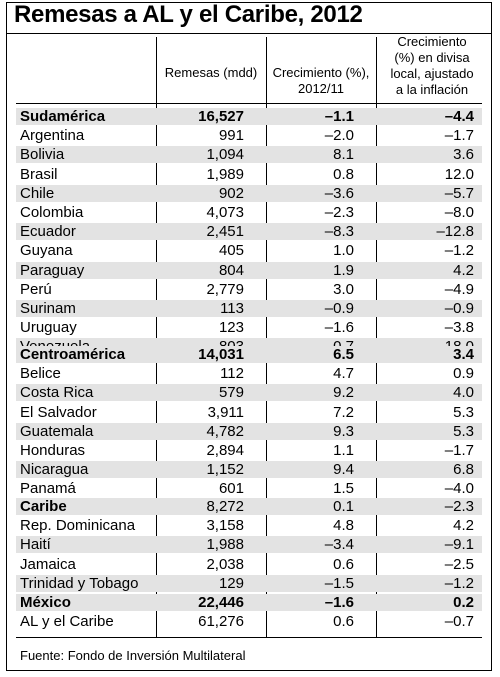 The image size is (500, 677). I want to click on row-crecimiento: –2.3, so click(339, 212).